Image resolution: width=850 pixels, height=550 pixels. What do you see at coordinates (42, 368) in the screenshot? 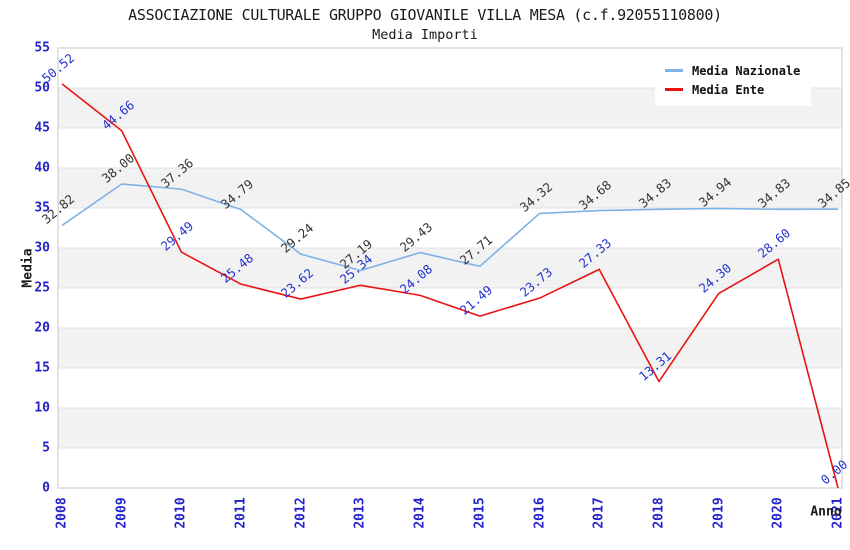
I see `y-tick-label: 15` at bounding box center [42, 368].